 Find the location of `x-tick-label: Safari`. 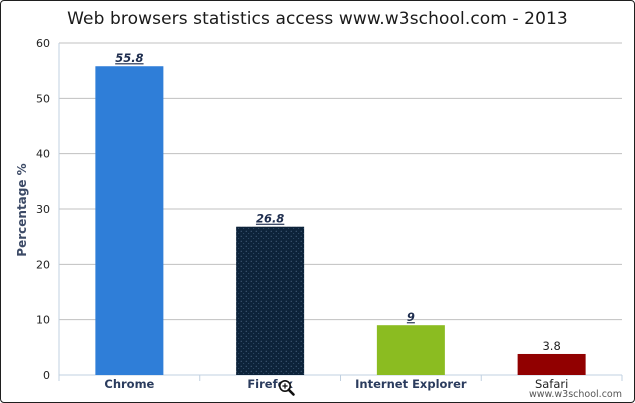

x-tick-label: Safari is located at coordinates (551, 384).